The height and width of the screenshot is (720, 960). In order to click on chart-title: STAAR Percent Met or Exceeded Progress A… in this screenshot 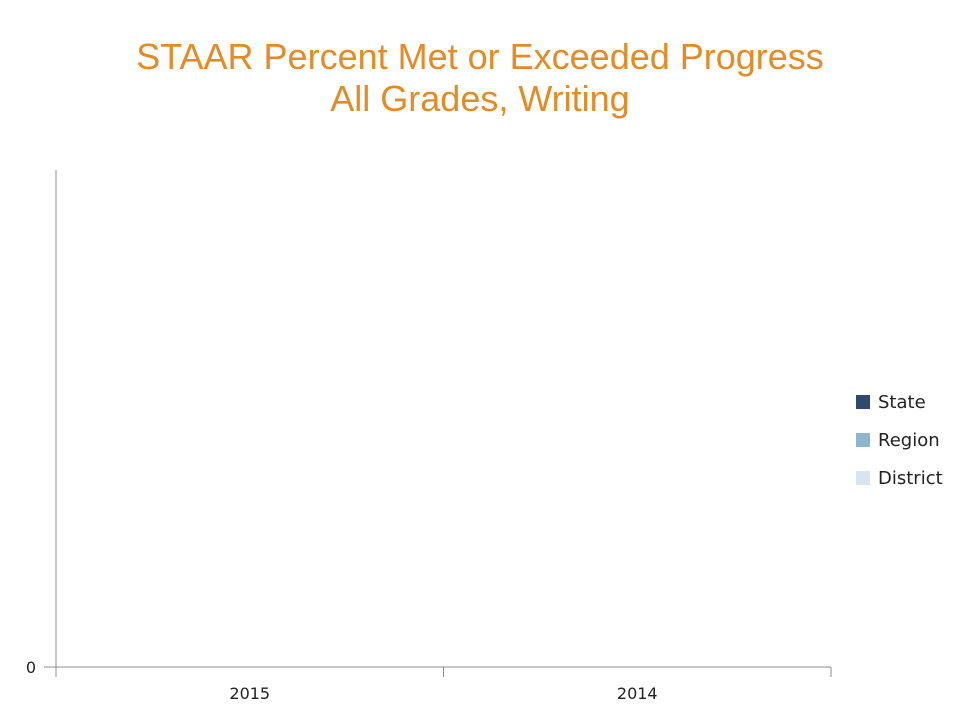, I will do `click(480, 78)`.